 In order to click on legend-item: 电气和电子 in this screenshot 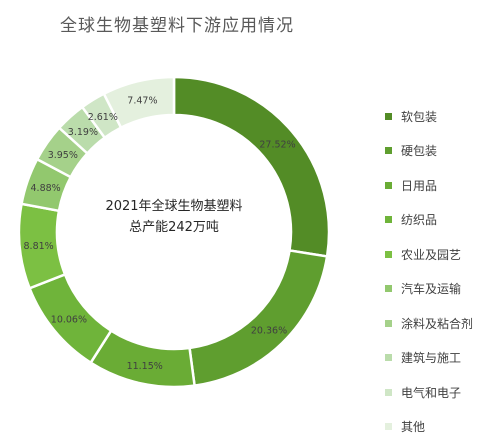, I will do `click(429, 392)`.